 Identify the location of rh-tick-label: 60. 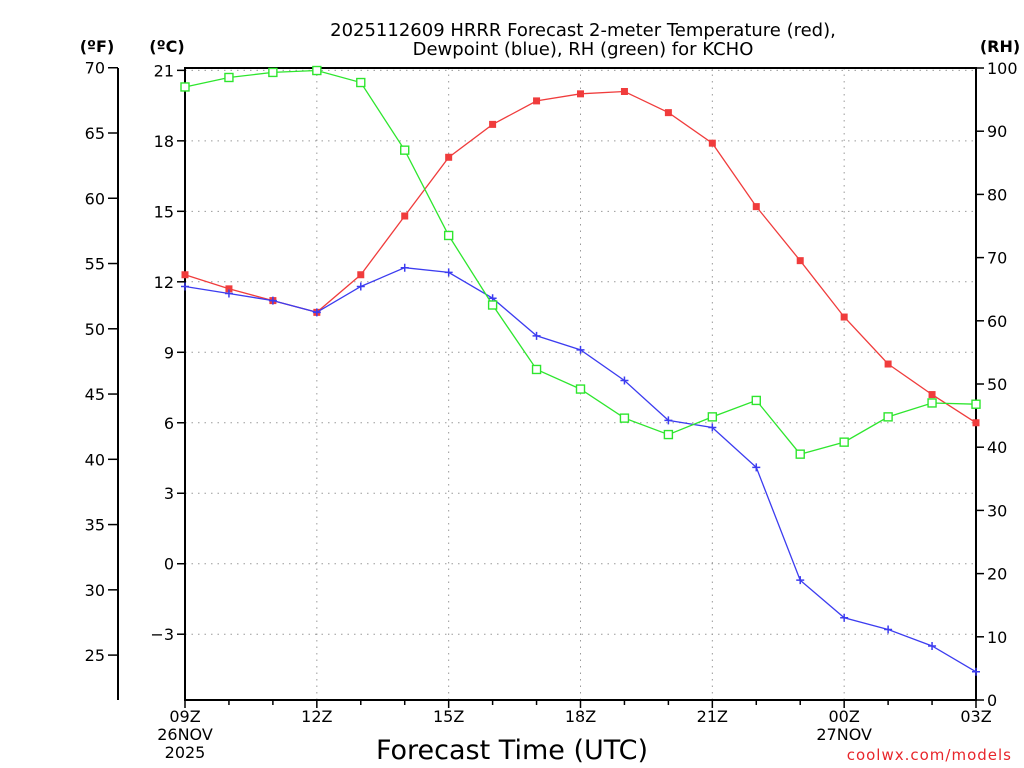
(997, 321).